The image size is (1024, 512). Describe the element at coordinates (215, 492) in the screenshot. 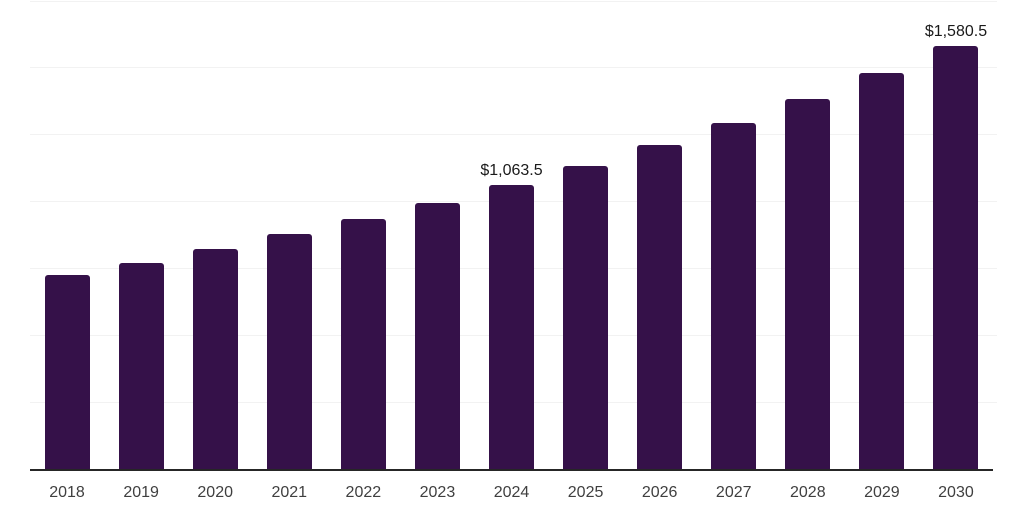

I see `x-tick-label-2020: 2020` at that location.